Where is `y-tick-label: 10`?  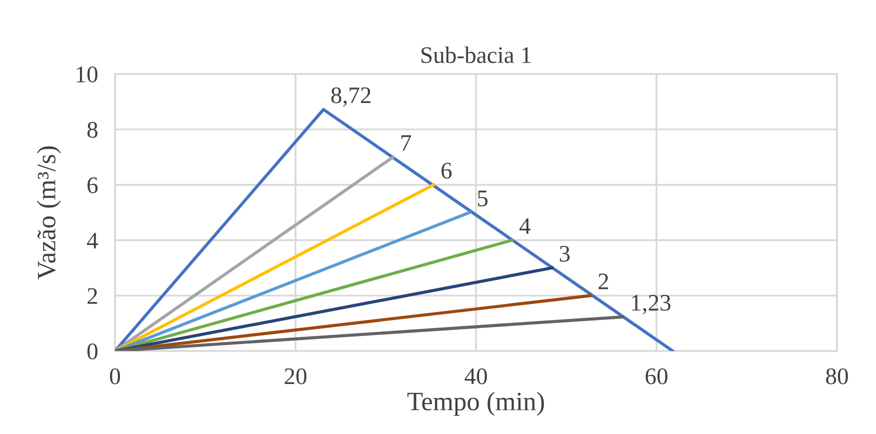
y-tick-label: 10 is located at coordinates (87, 74).